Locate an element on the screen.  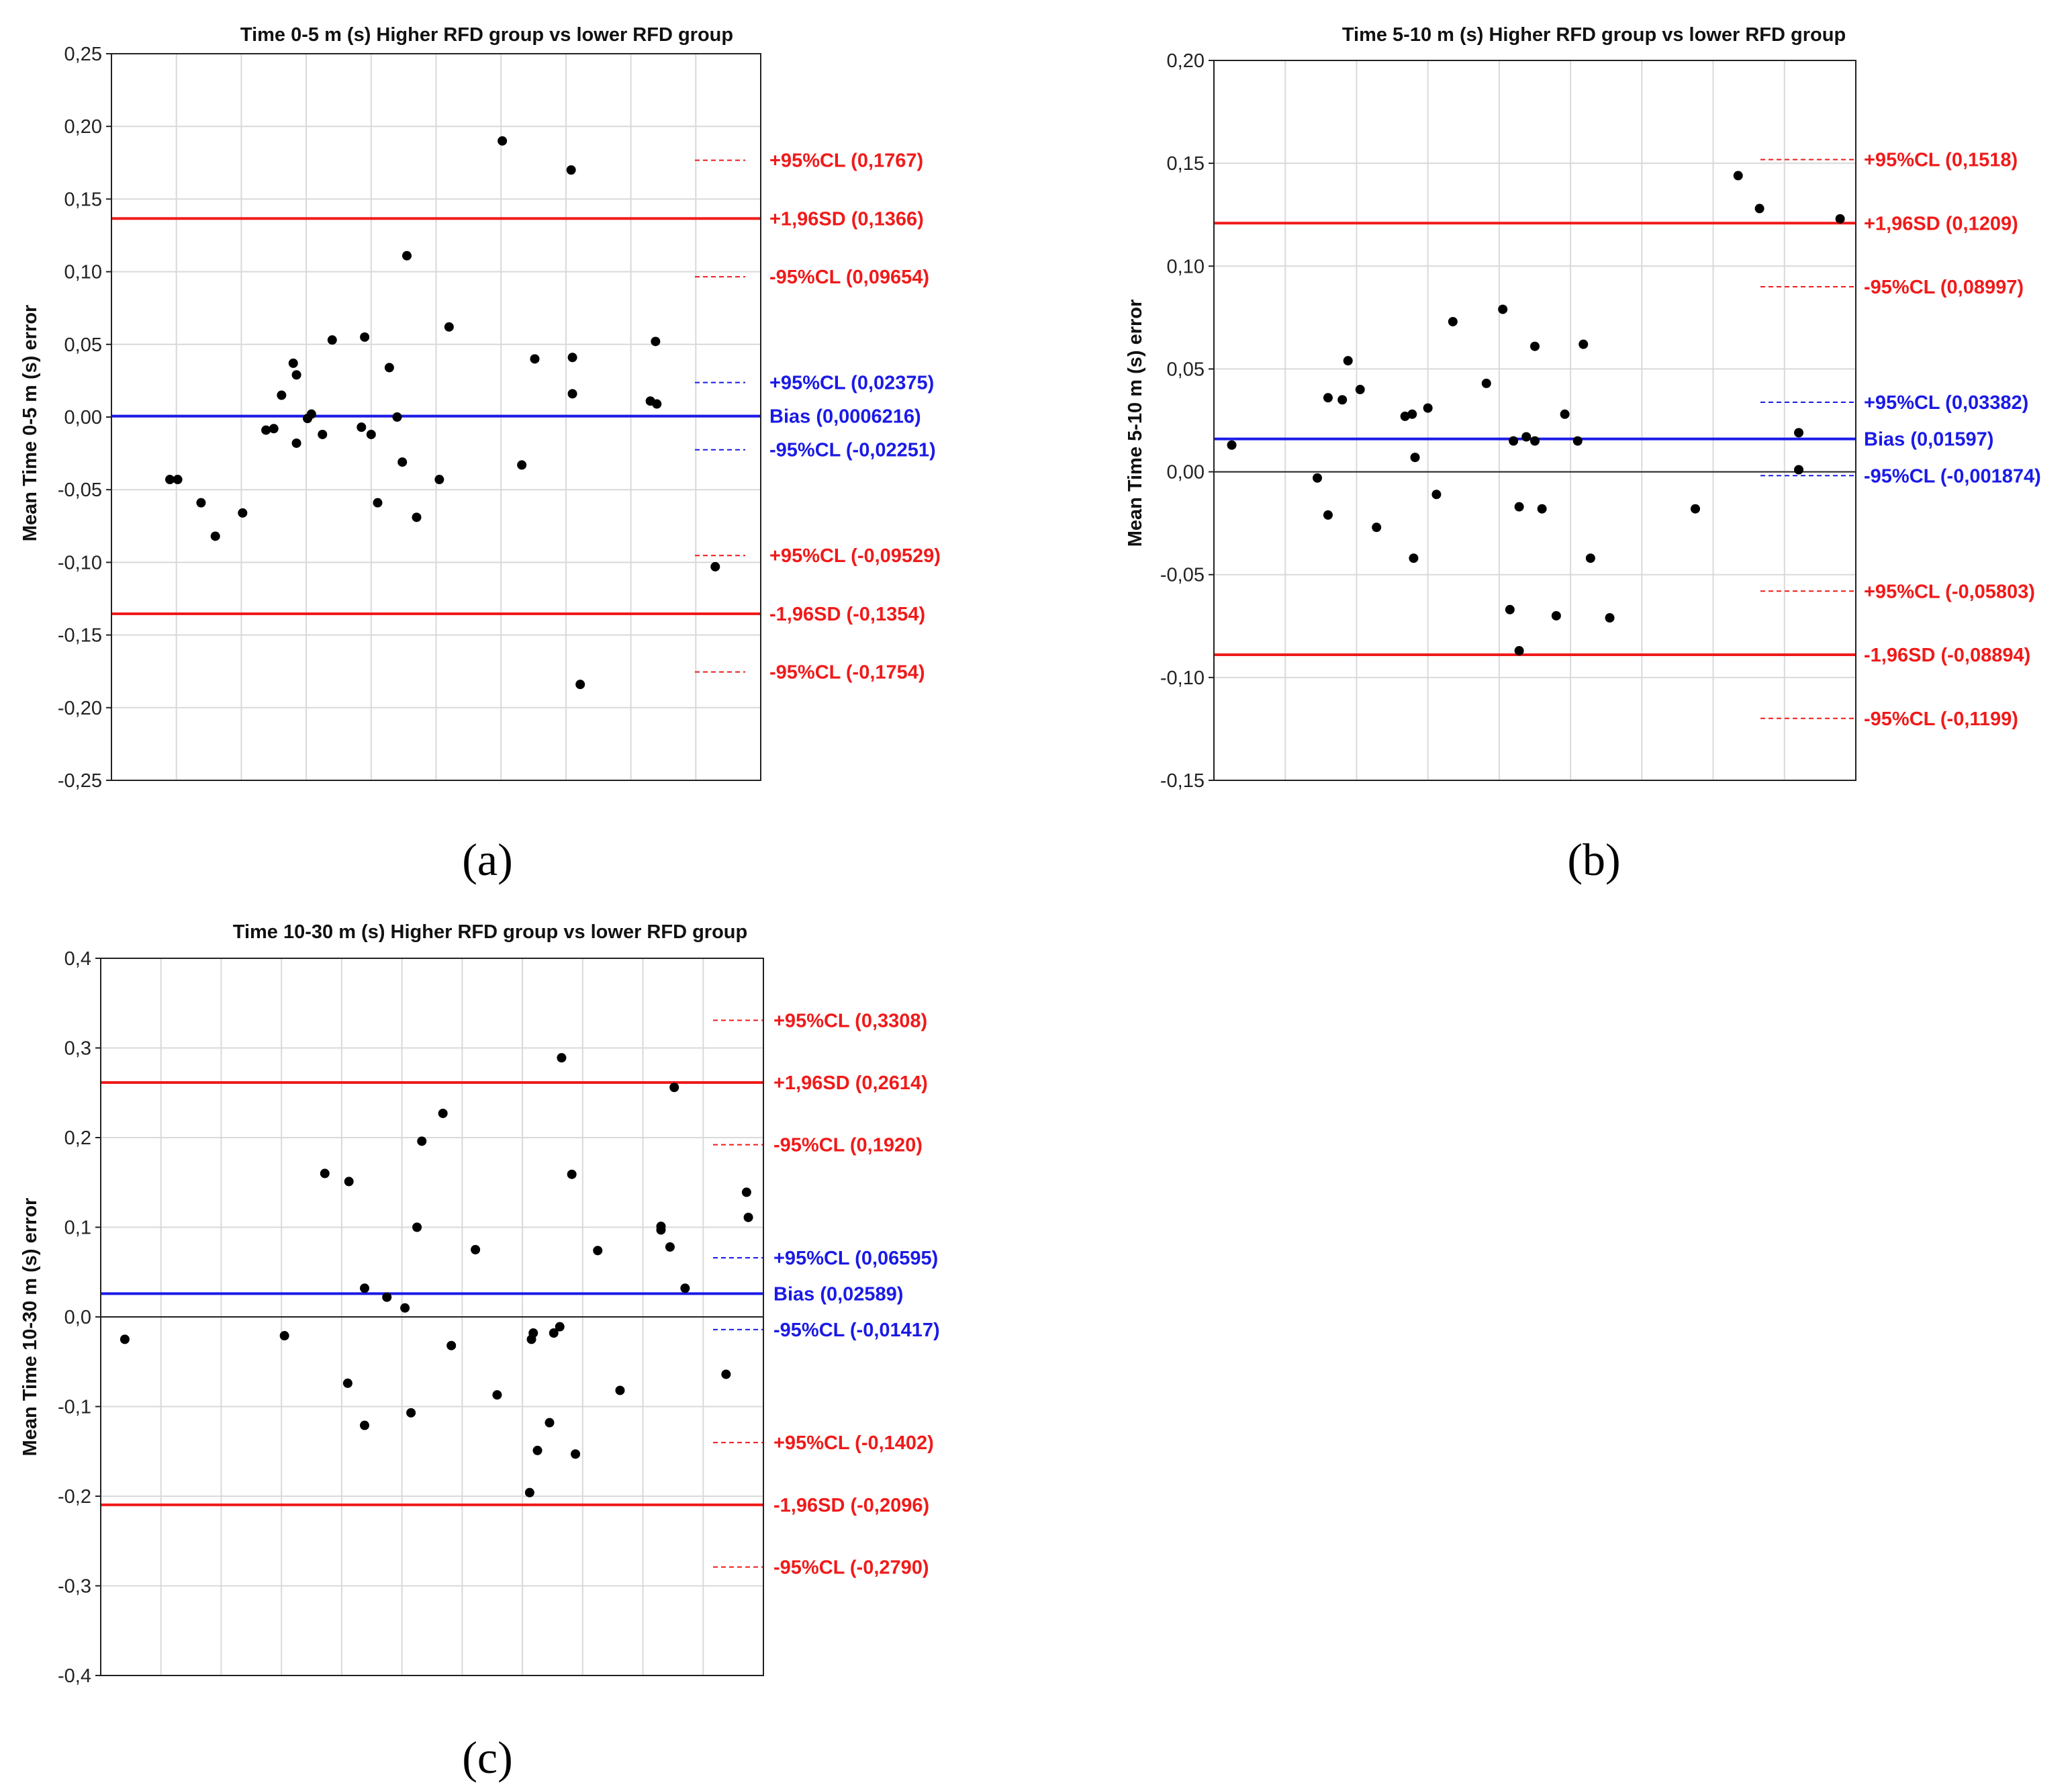
chart-a-ylabel: Mean Time 0-5 m (s) error is located at coordinates (30, 423).